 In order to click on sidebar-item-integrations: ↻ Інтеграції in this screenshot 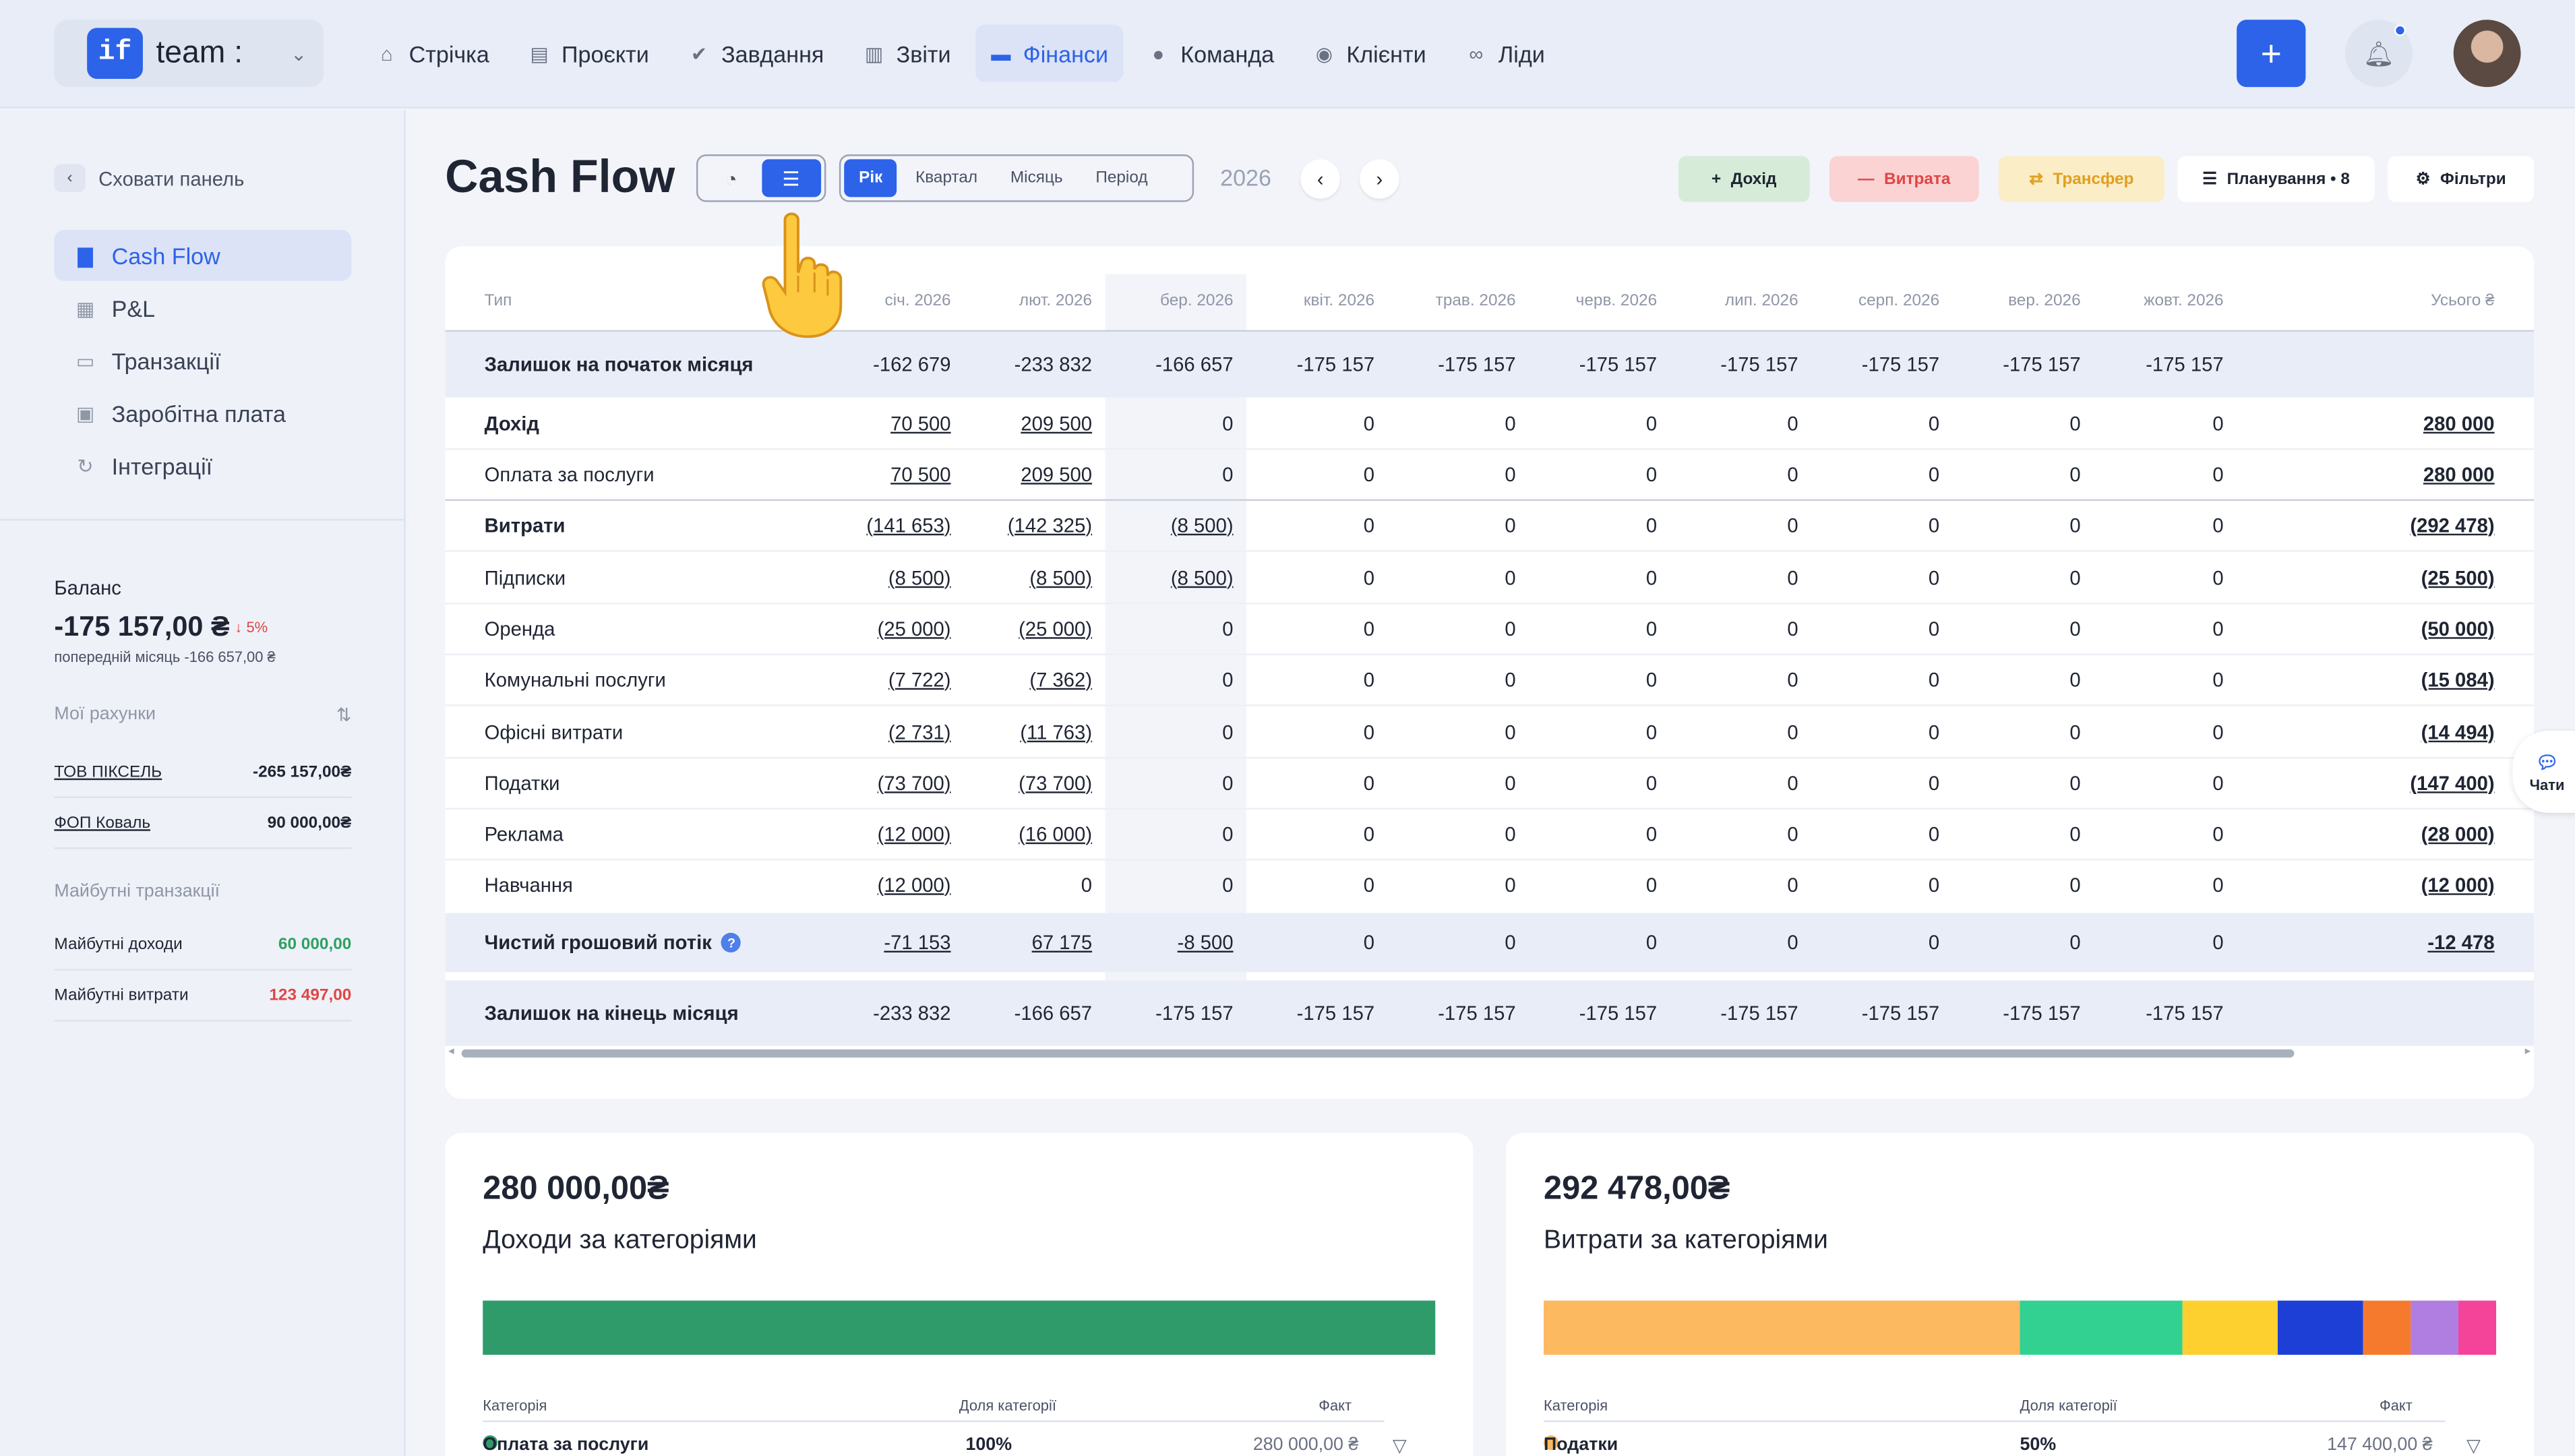, I will do `click(202, 465)`.